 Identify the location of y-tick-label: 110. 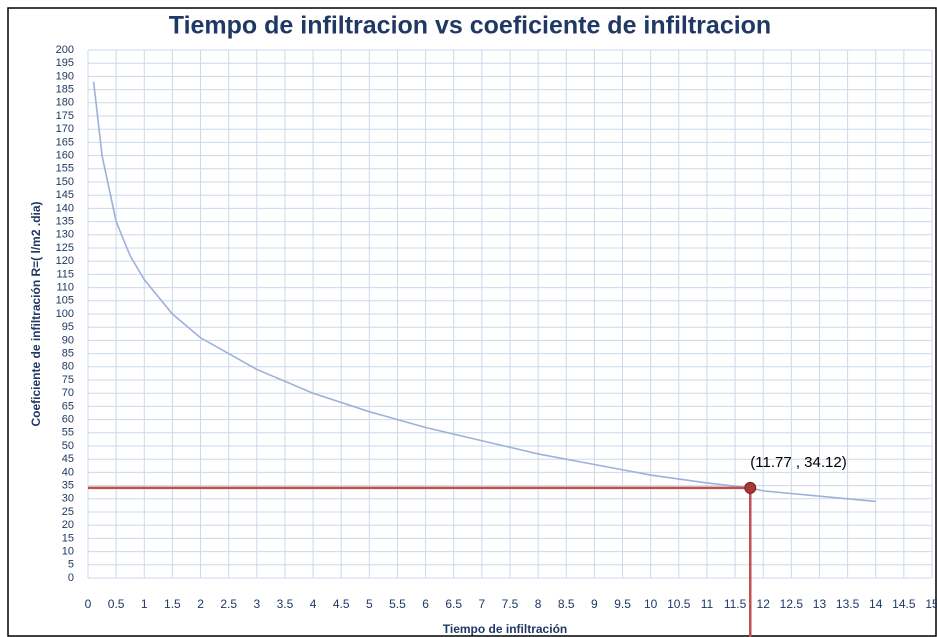
(65, 288).